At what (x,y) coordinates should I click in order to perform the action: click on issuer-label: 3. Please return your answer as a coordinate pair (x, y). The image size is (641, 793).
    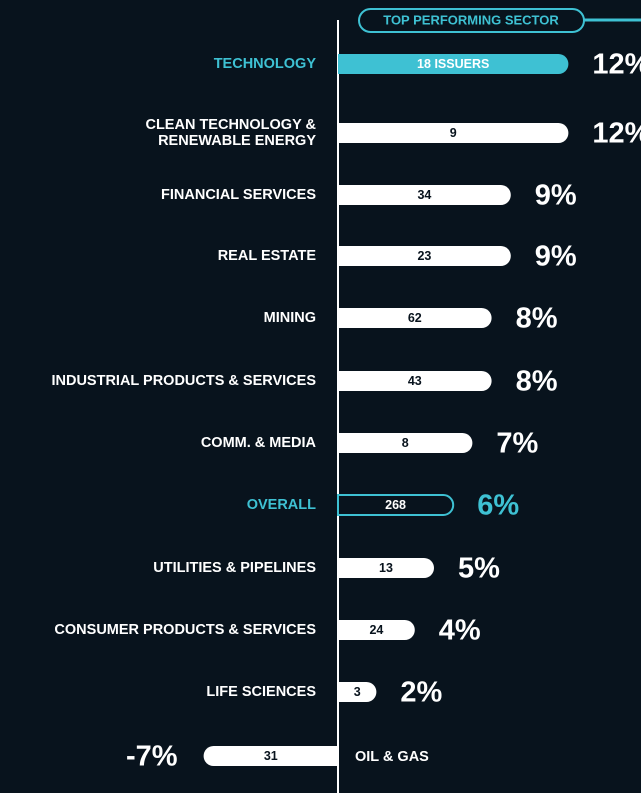
    Looking at the image, I should click on (357, 692).